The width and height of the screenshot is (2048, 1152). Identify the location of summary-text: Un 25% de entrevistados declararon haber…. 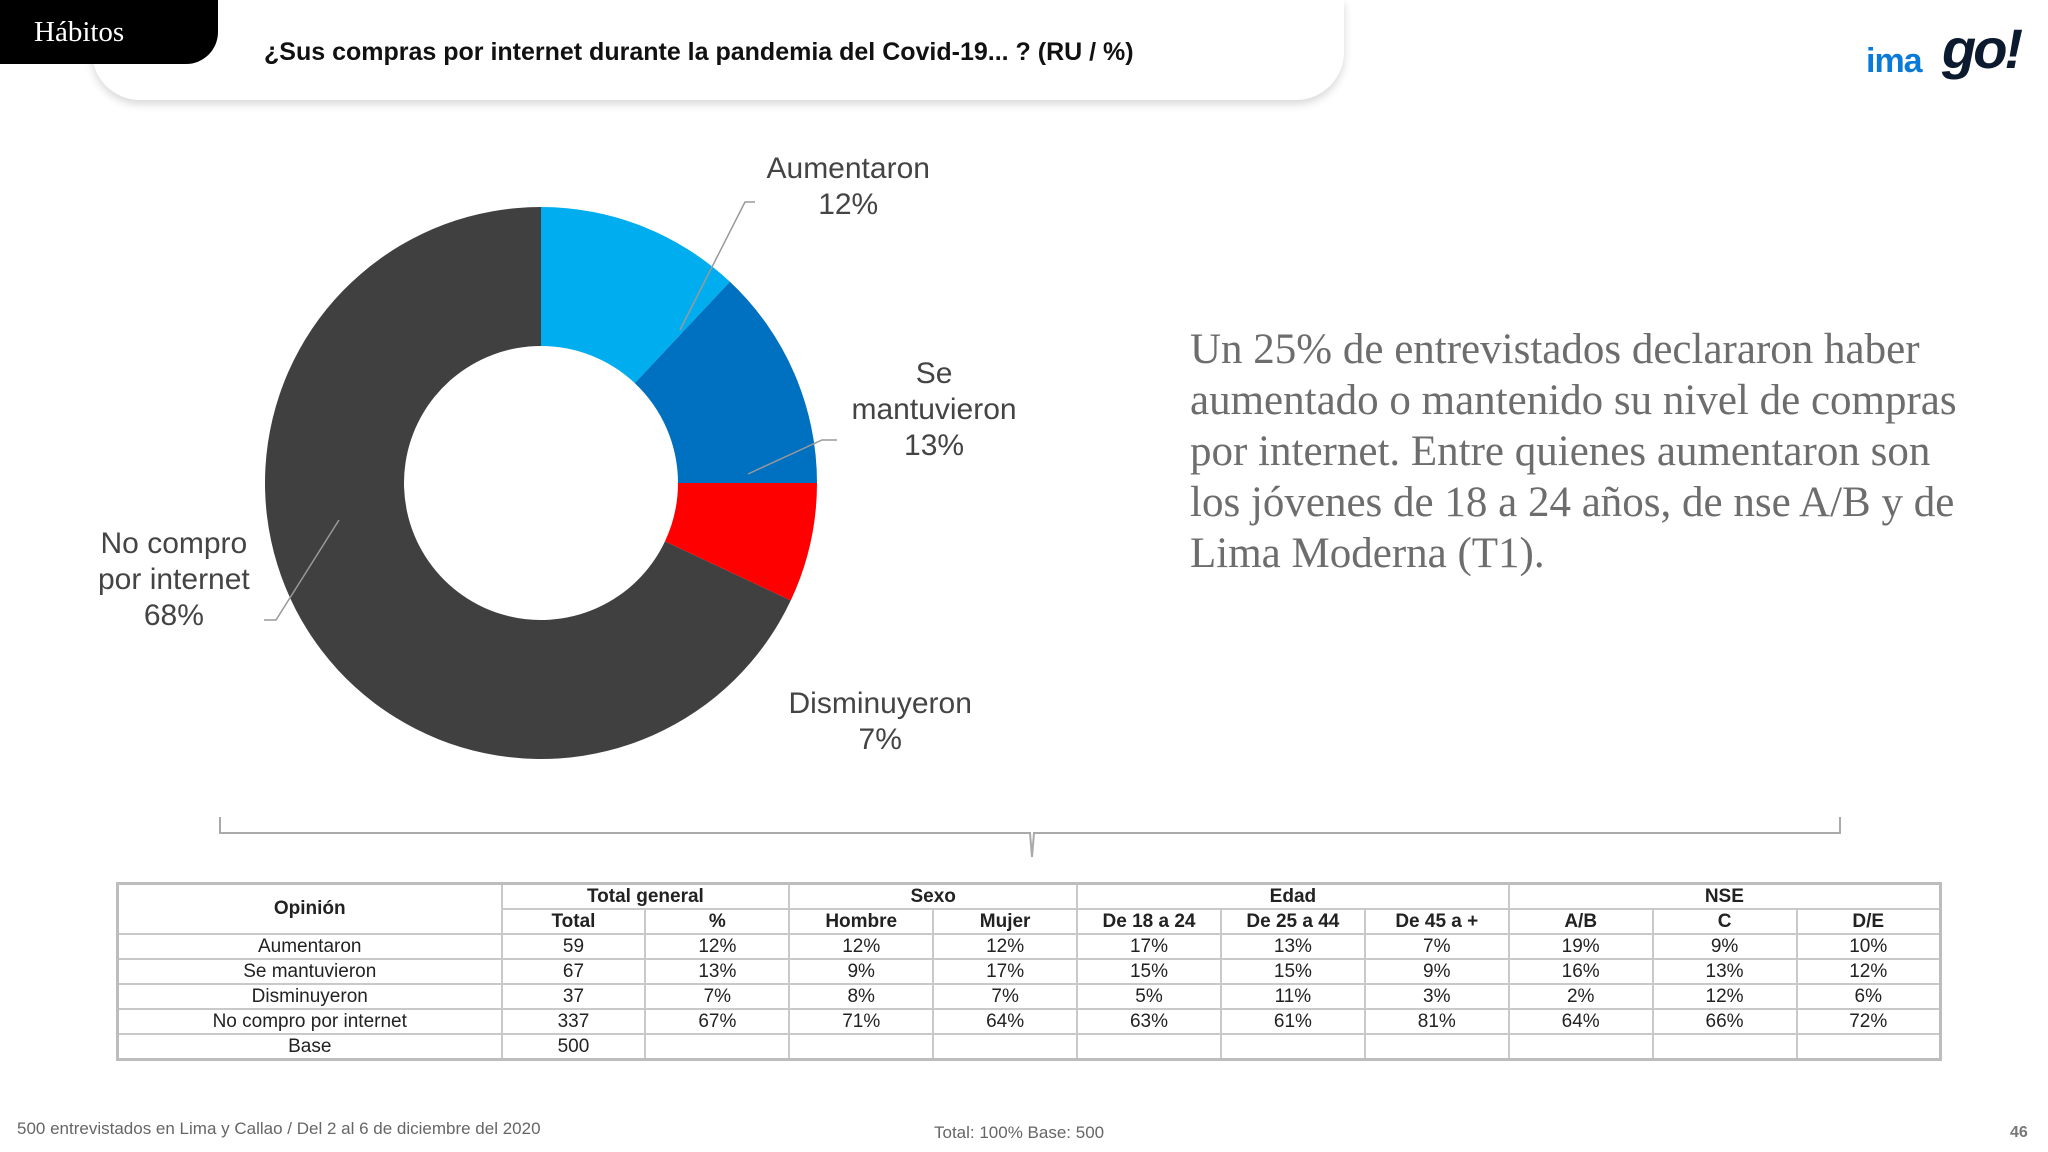
(1573, 451).